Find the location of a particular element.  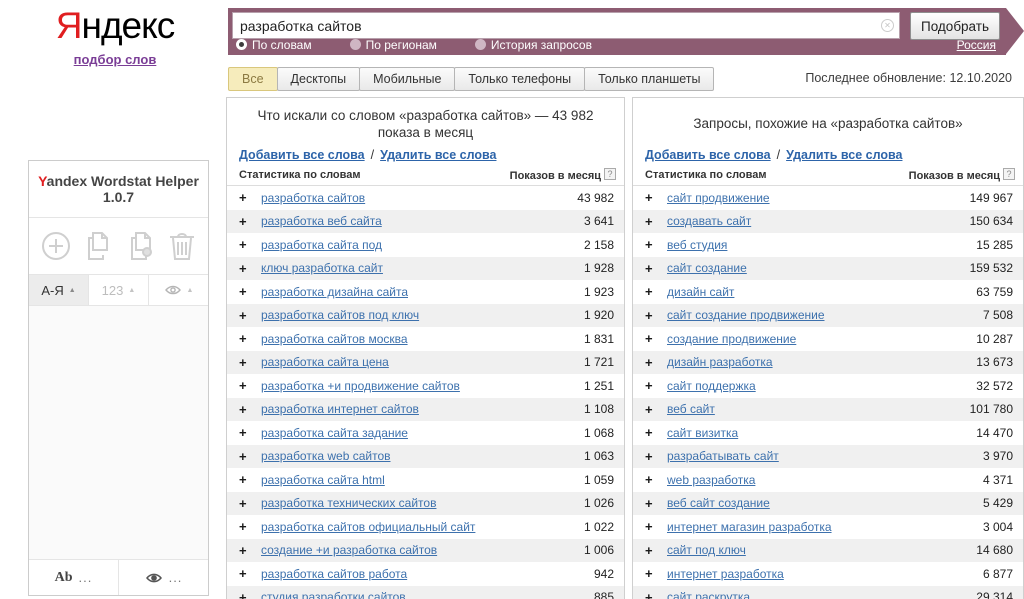

keyword-link: разработка интернет сайтов is located at coordinates (340, 409).